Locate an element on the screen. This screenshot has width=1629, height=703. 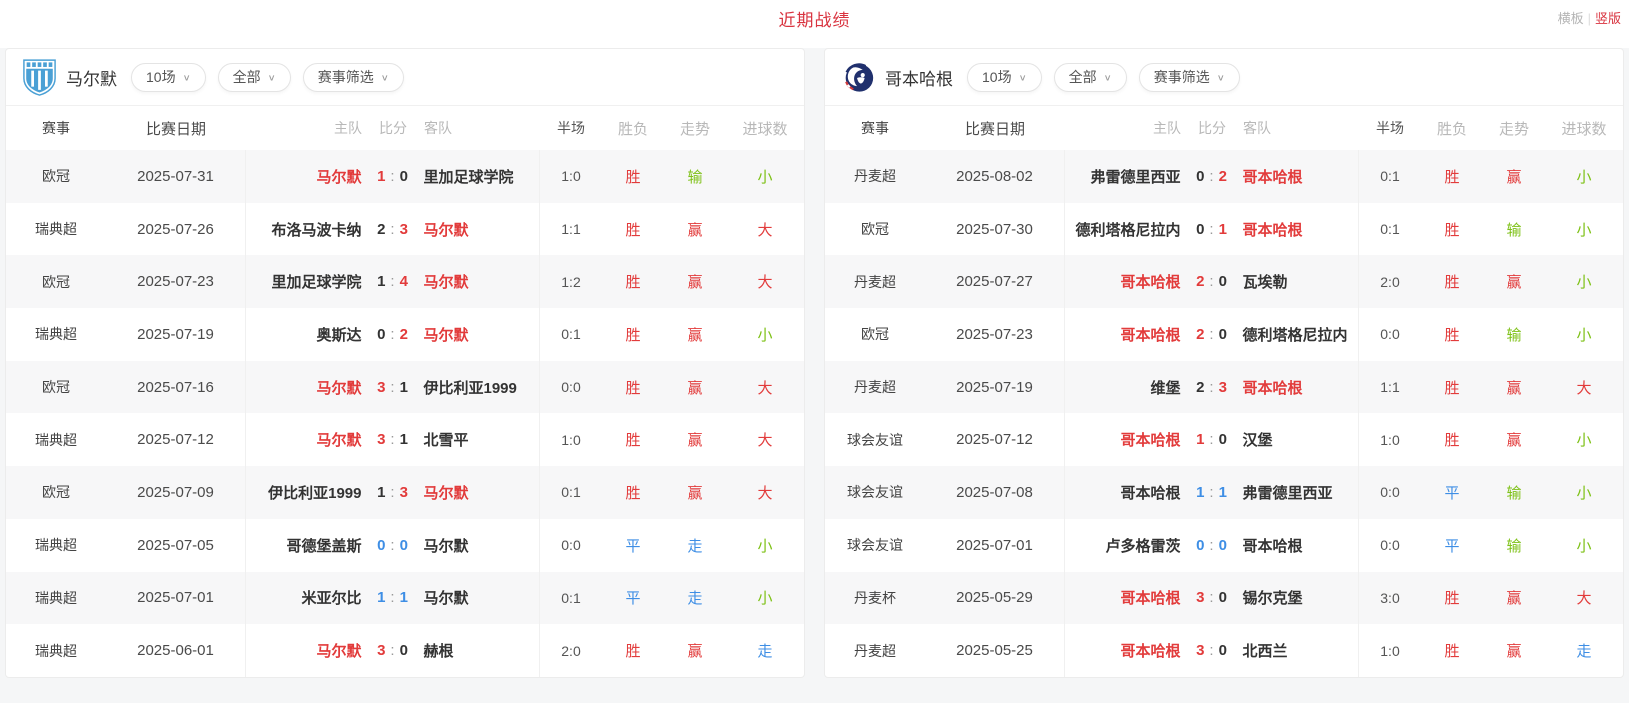
match-row: 欧冠 2025-07-23 里加足球学院 1:4 马尔默 1:2 胜 赢 大 is located at coordinates (405, 282).